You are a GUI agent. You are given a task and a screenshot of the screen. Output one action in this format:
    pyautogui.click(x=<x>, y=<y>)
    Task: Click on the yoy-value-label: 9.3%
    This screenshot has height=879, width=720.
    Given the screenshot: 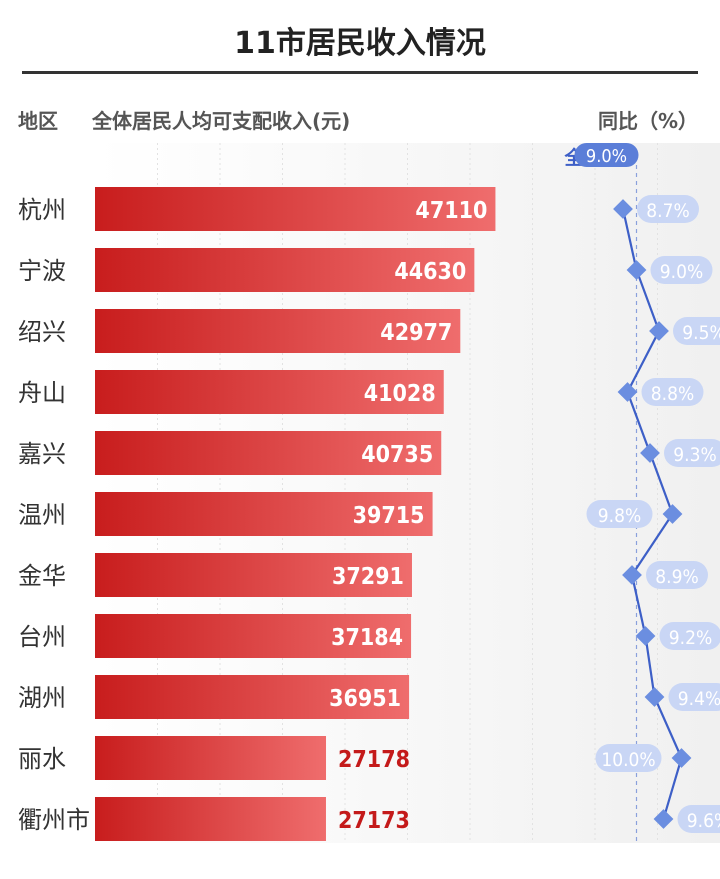 What is the action you would take?
    pyautogui.click(x=694, y=455)
    